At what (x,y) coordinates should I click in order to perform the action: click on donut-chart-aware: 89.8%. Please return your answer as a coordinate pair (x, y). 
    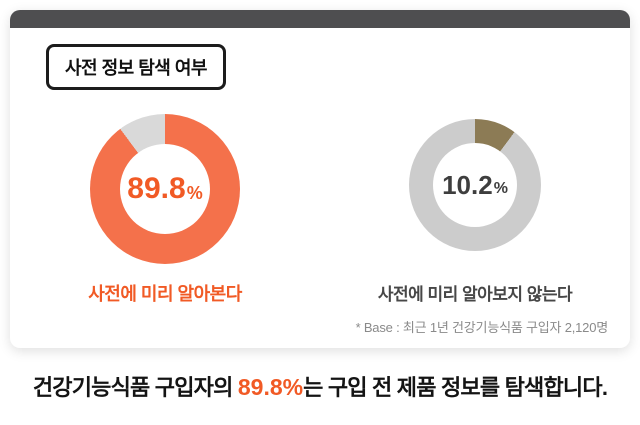
    Looking at the image, I should click on (165, 189).